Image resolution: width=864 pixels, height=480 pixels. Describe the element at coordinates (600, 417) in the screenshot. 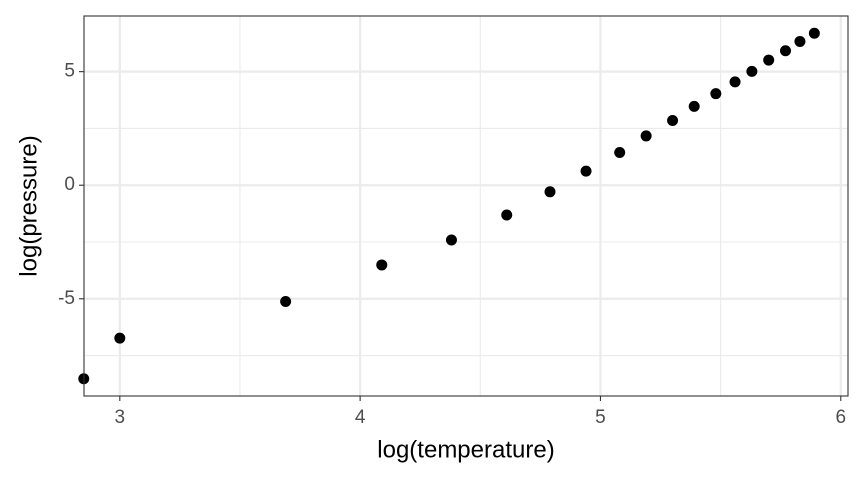

I see `x-tick-label: 5` at that location.